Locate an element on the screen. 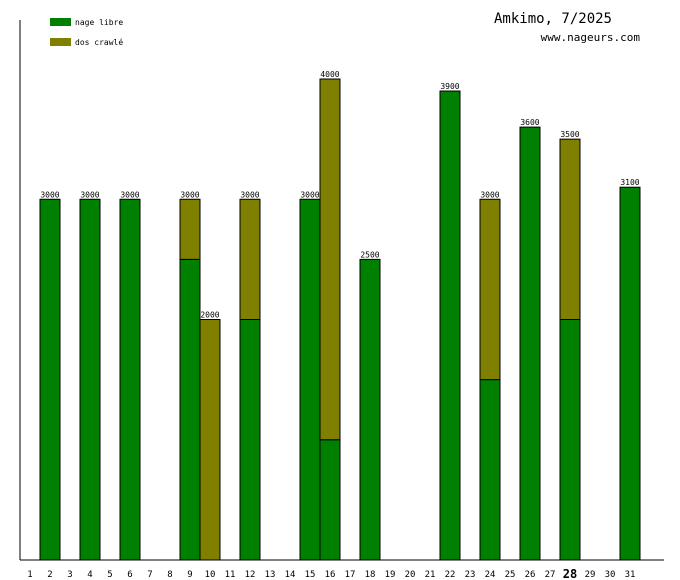 The image size is (680, 580). legend-label-1: dos crawlé is located at coordinates (99, 42).